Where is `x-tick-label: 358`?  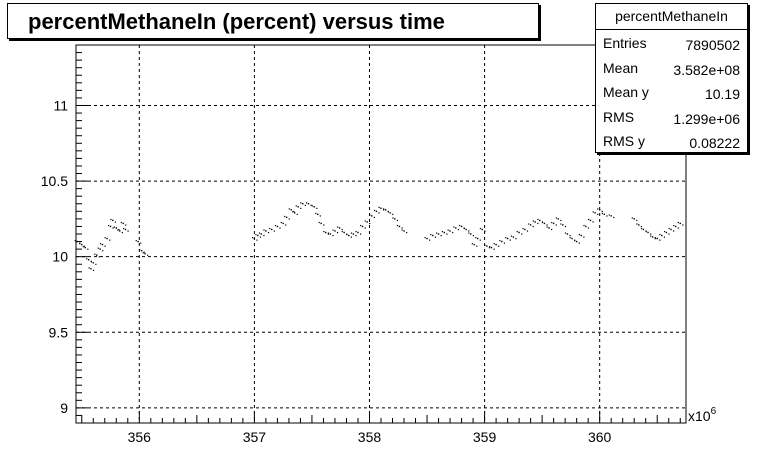
x-tick-label: 358 is located at coordinates (370, 437).